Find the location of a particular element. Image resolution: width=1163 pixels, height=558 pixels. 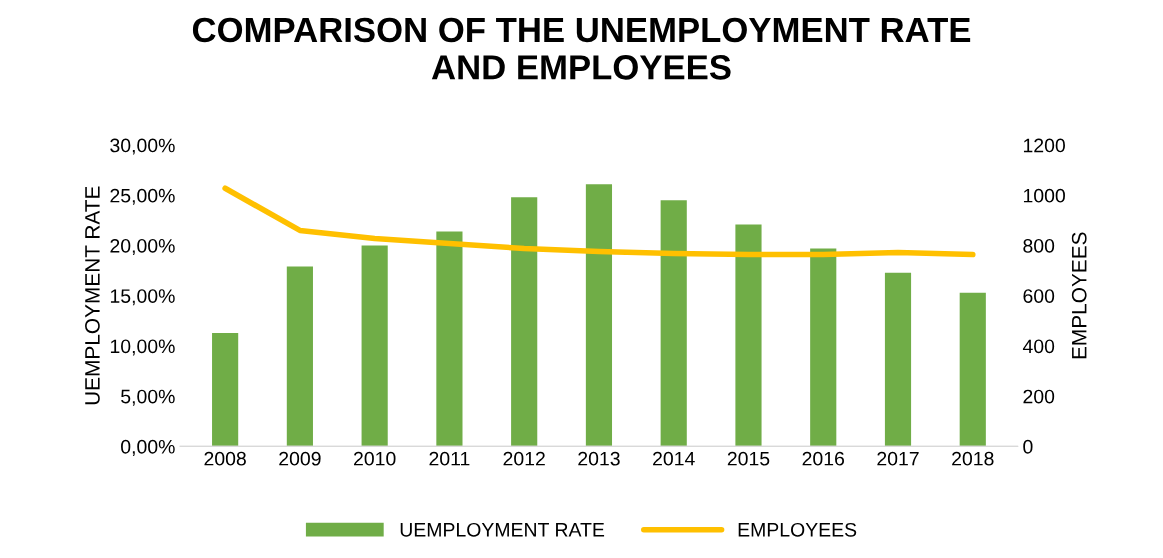

x-tick-label: 2010 is located at coordinates (375, 458).